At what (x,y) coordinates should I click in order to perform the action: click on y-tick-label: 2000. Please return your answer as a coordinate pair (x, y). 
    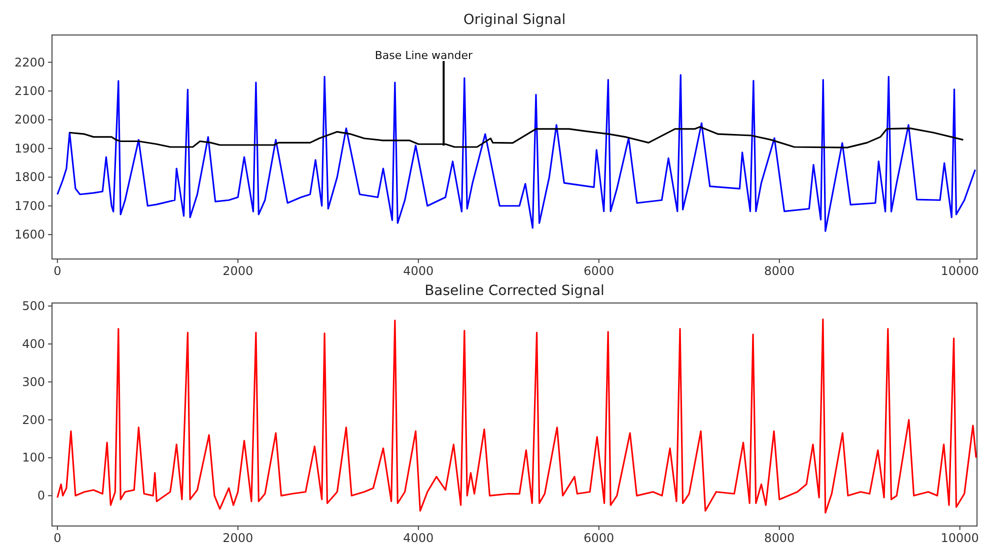
    Looking at the image, I should click on (29, 119).